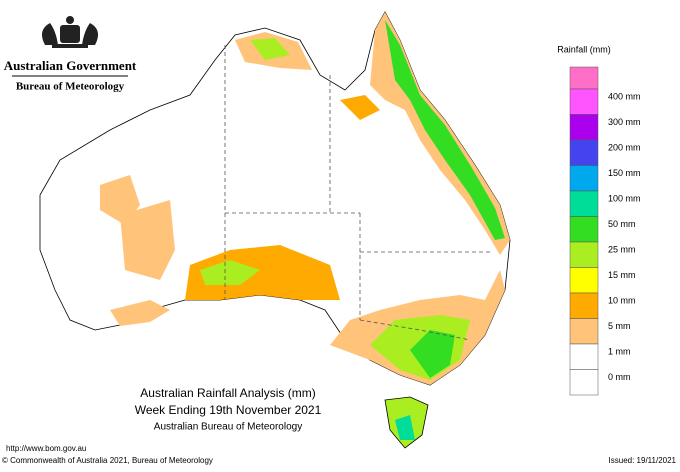 Image resolution: width=680 pixels, height=472 pixels. What do you see at coordinates (622, 300) in the screenshot?
I see `legend-label: 10 mm` at bounding box center [622, 300].